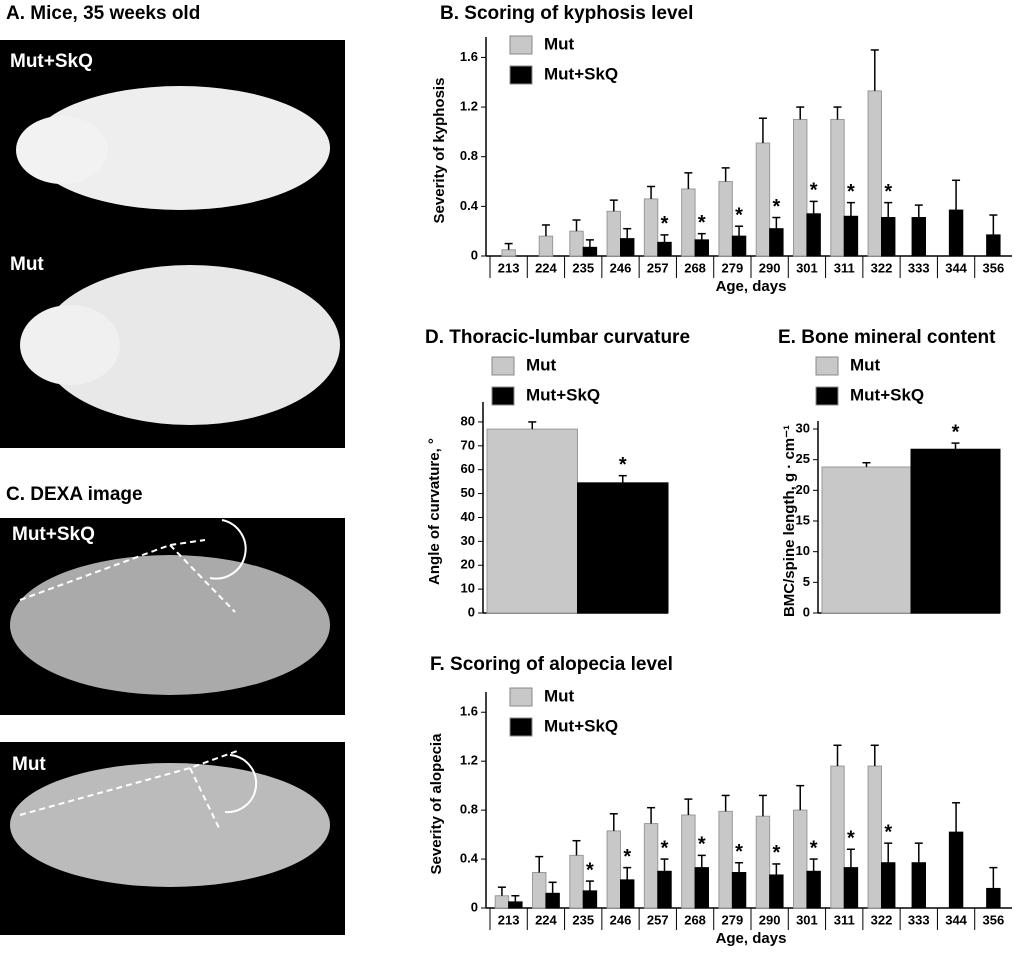 Image resolution: width=1020 pixels, height=955 pixels. What do you see at coordinates (62, 150) in the screenshot?
I see `mouse-head` at bounding box center [62, 150].